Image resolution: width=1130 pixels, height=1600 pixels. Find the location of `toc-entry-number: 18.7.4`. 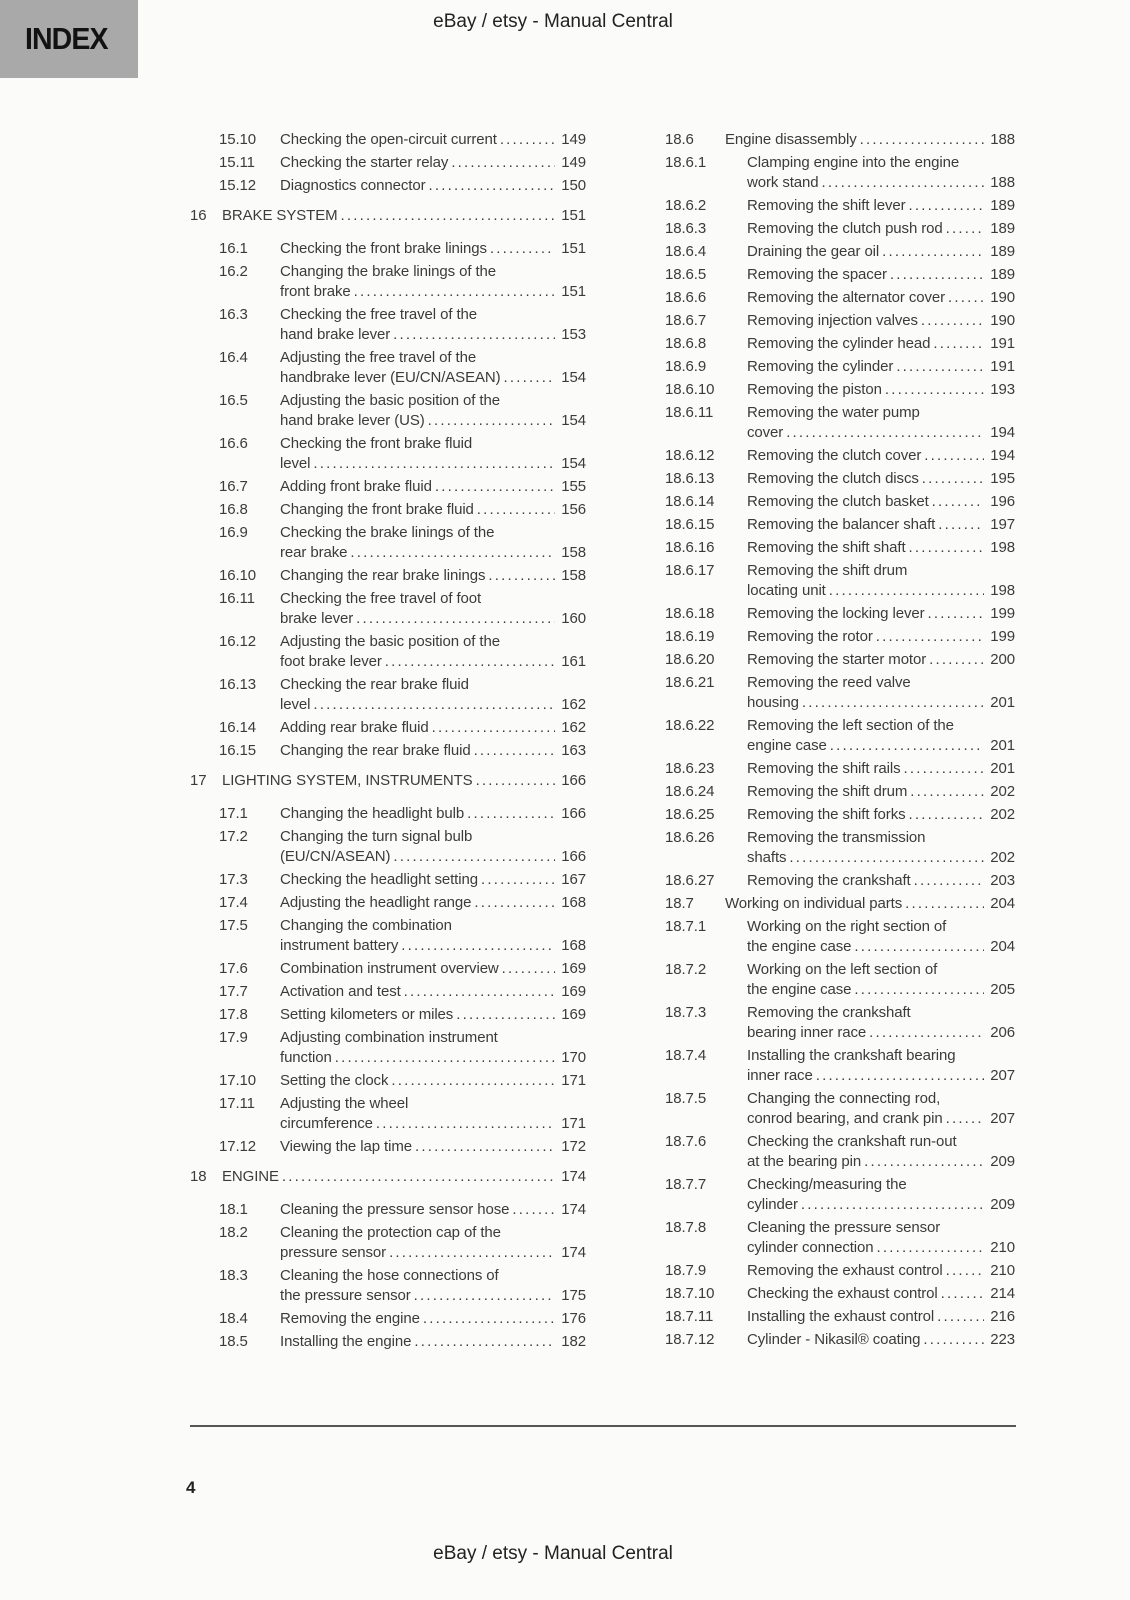

toc-entry-number: 18.7.4 is located at coordinates (686, 1055).